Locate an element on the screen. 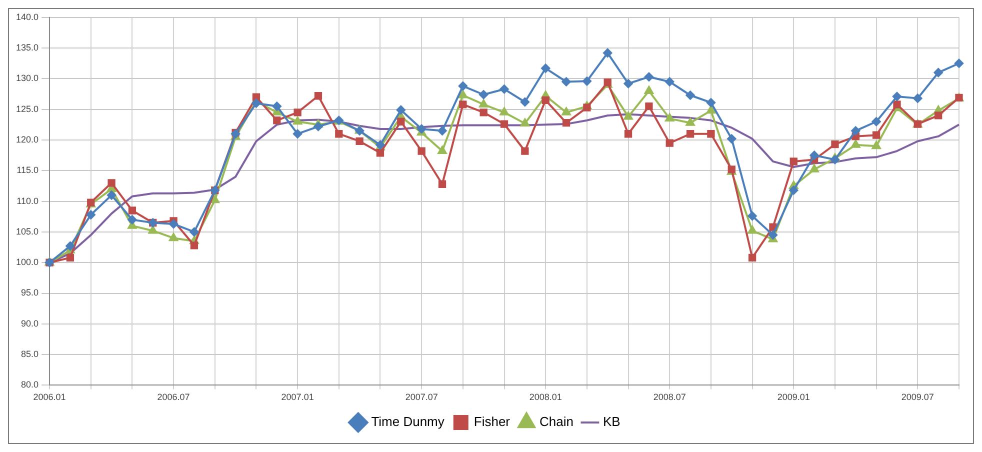  y-tick-label: 80.0 is located at coordinates (29, 385).